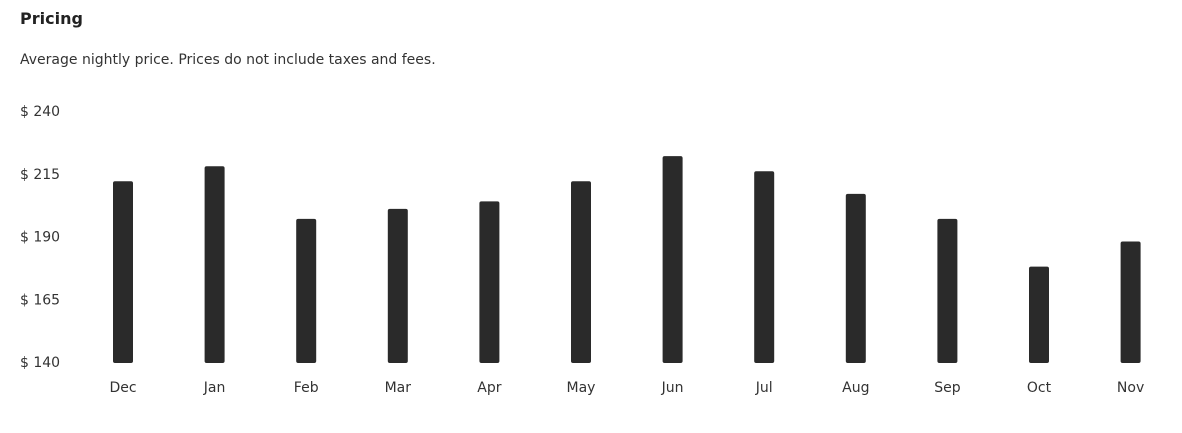  What do you see at coordinates (581, 272) in the screenshot?
I see `price-bar-may` at bounding box center [581, 272].